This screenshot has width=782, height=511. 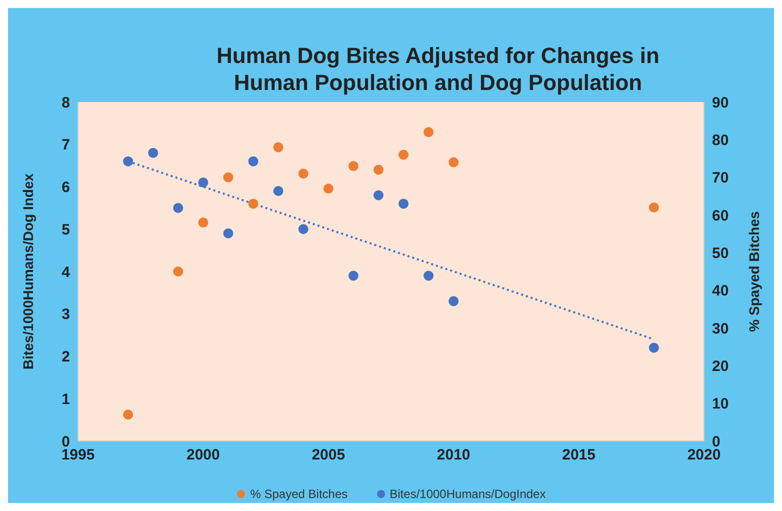 What do you see at coordinates (453, 455) in the screenshot?
I see `x-tick-label: 2010` at bounding box center [453, 455].